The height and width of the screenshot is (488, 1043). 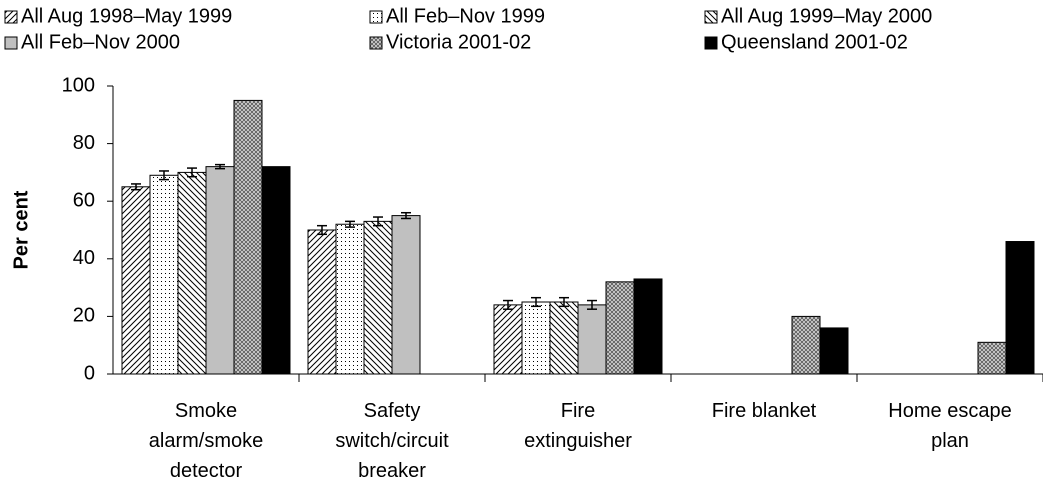 What do you see at coordinates (764, 411) in the screenshot?
I see `x-tick-label: Fire blanket` at bounding box center [764, 411].